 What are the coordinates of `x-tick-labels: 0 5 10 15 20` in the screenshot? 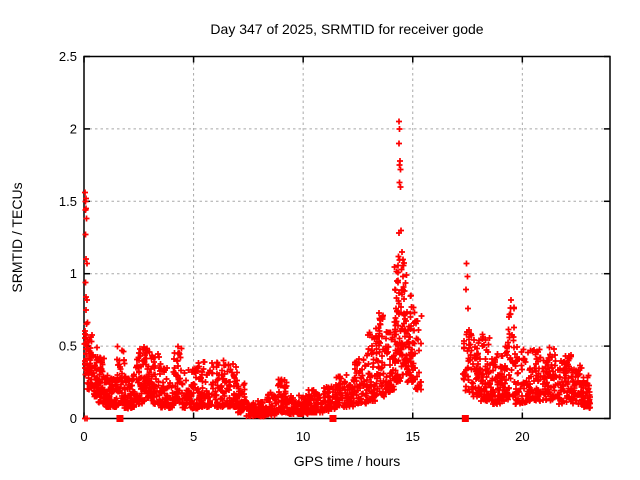 It's located at (304, 436).